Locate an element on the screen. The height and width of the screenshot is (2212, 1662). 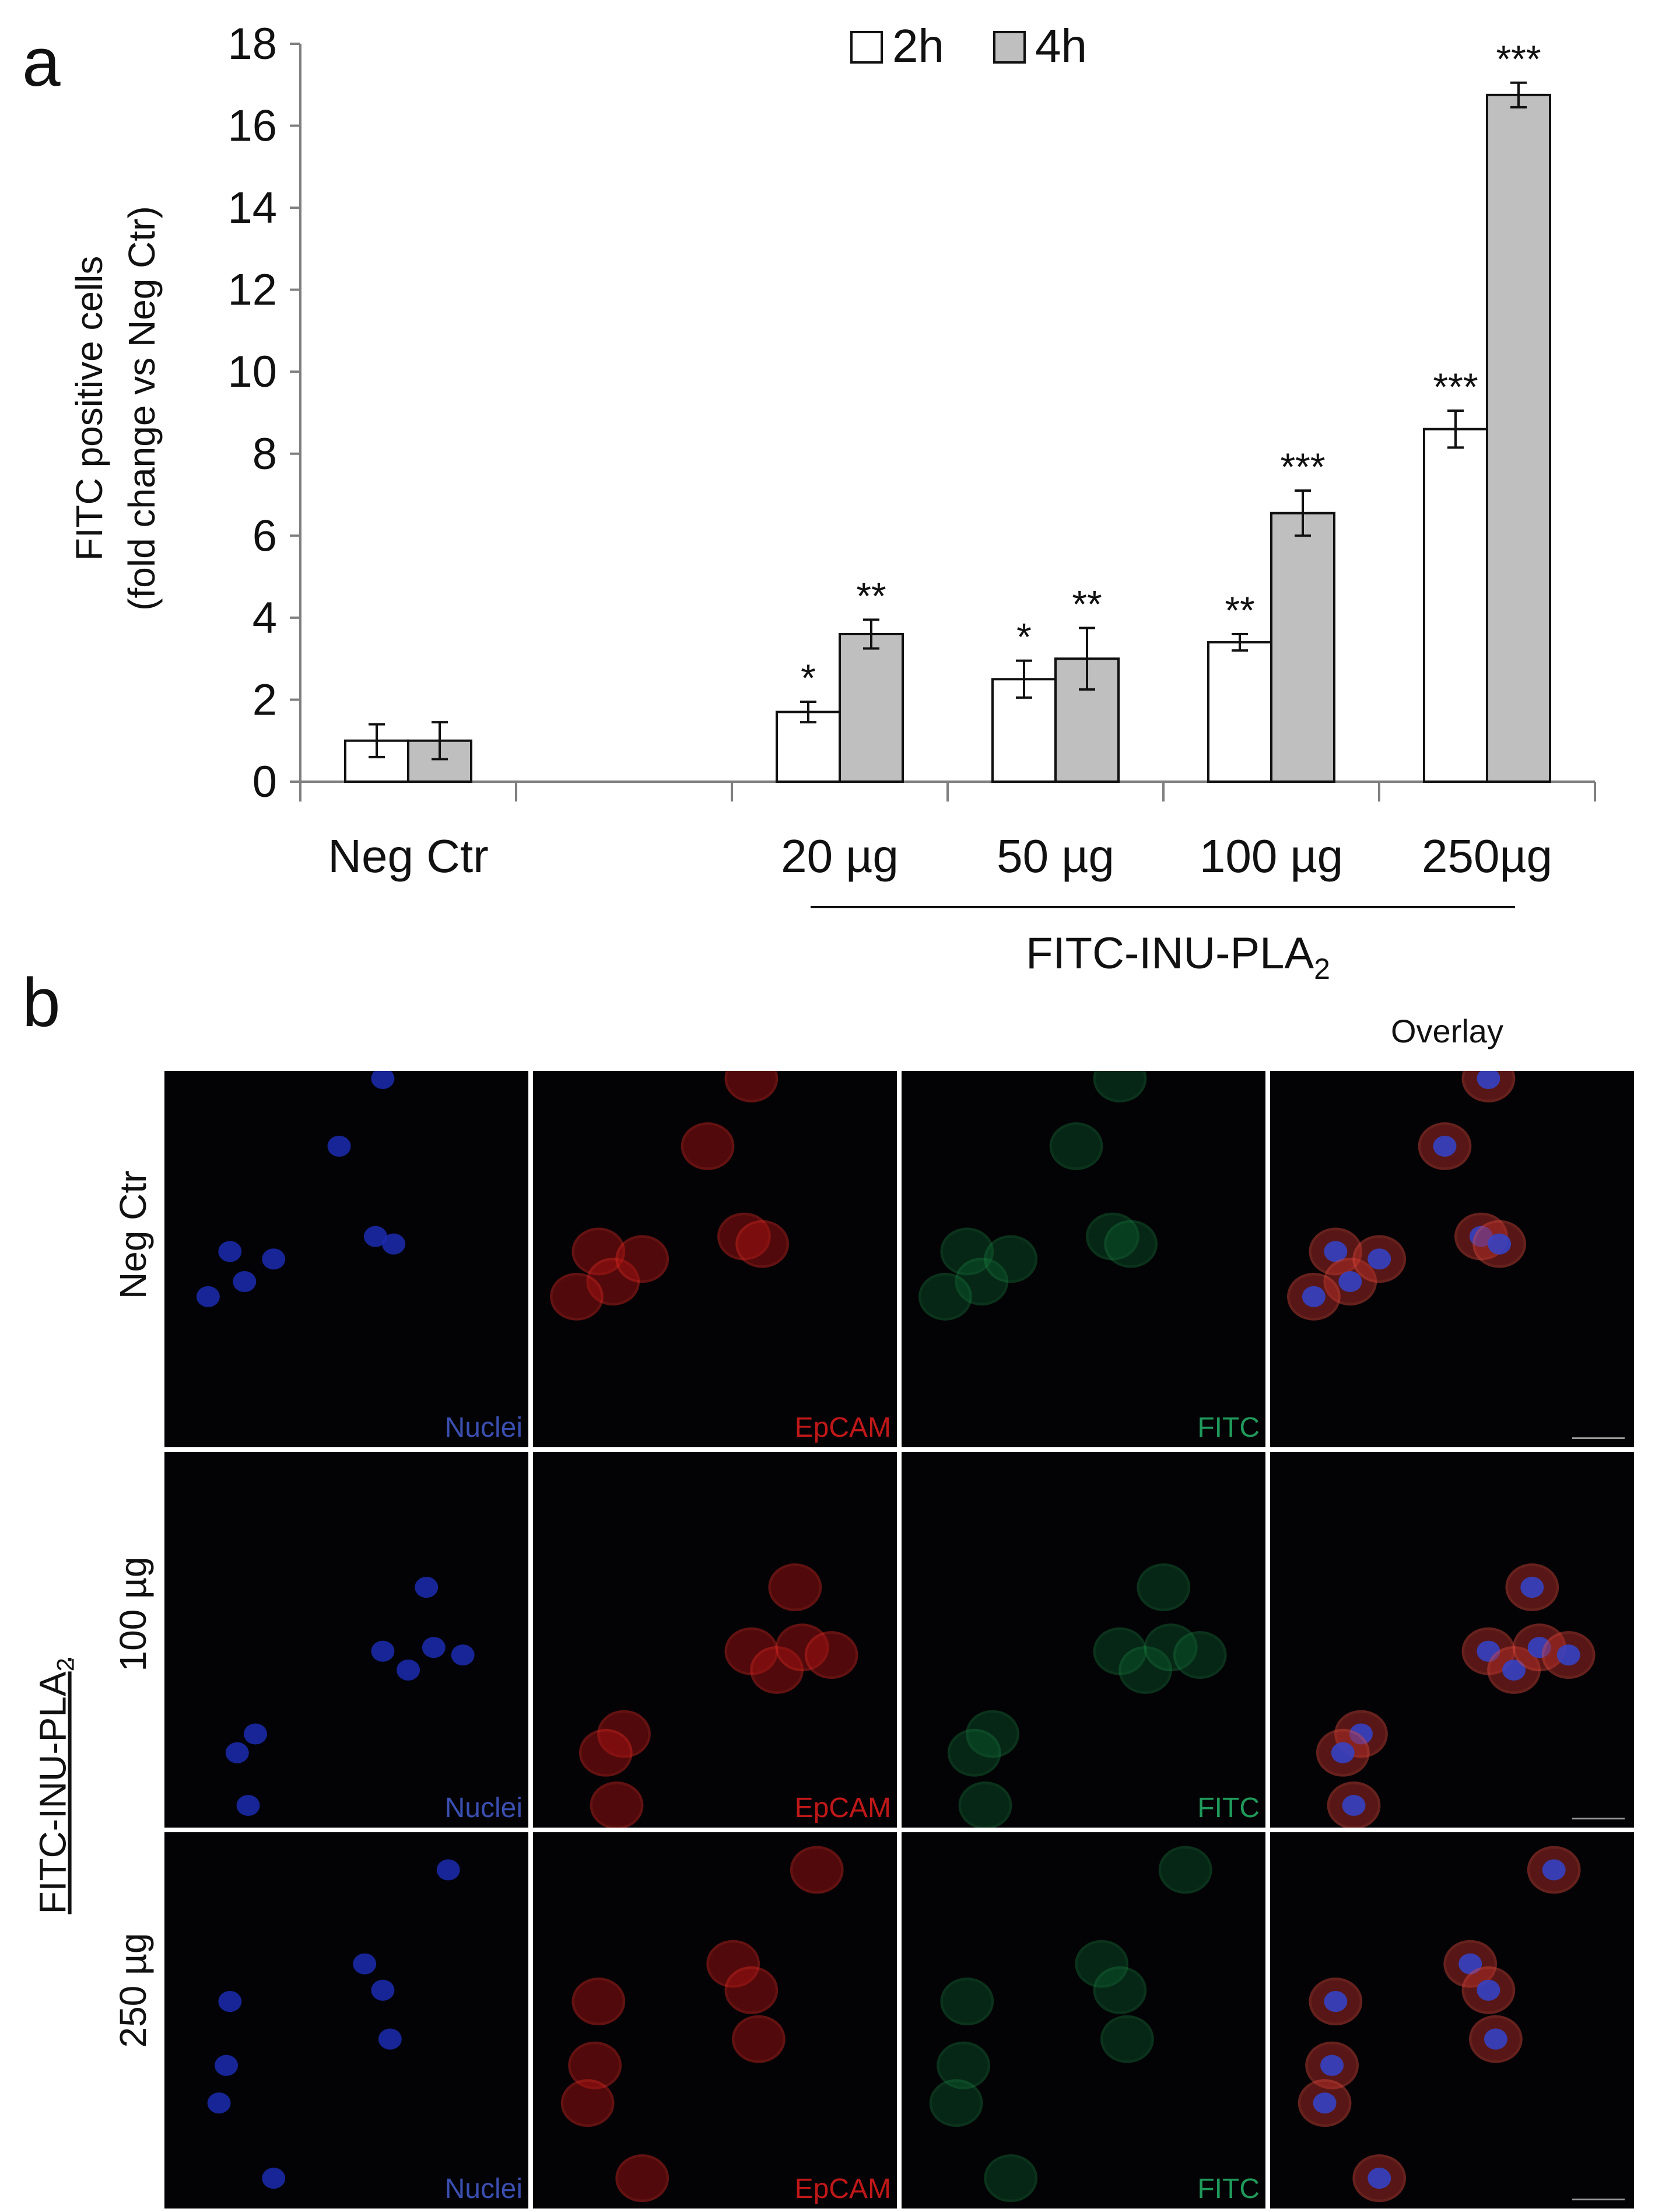
scale-bar is located at coordinates (1598, 1819).